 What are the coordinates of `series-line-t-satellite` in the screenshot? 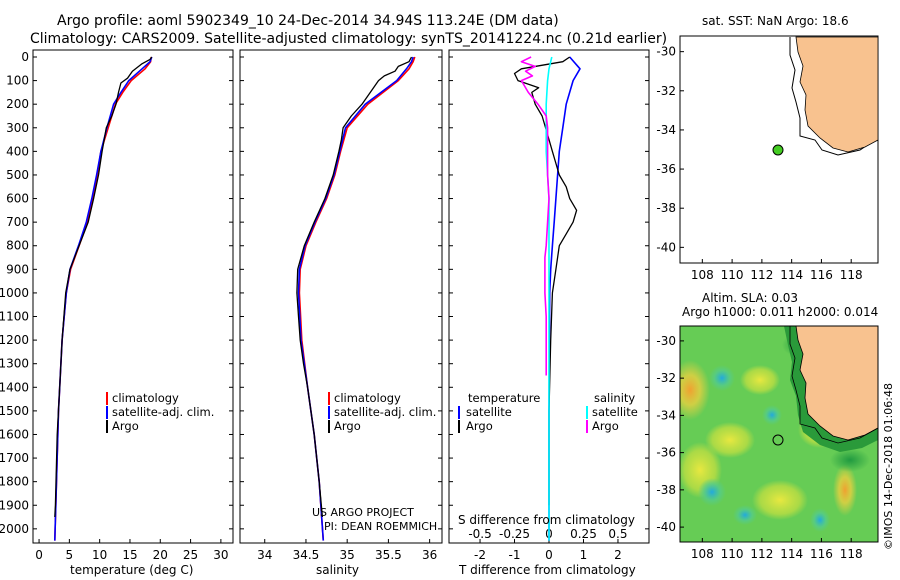 It's located at (564, 298).